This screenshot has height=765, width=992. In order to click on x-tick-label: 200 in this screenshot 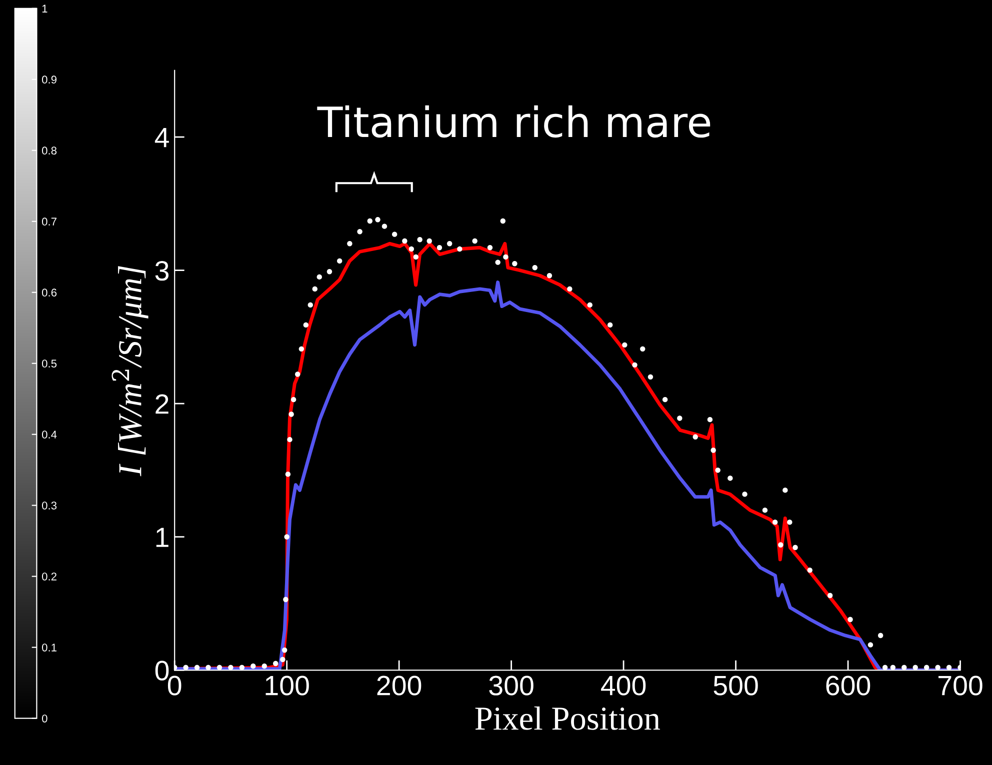, I will do `click(399, 686)`.